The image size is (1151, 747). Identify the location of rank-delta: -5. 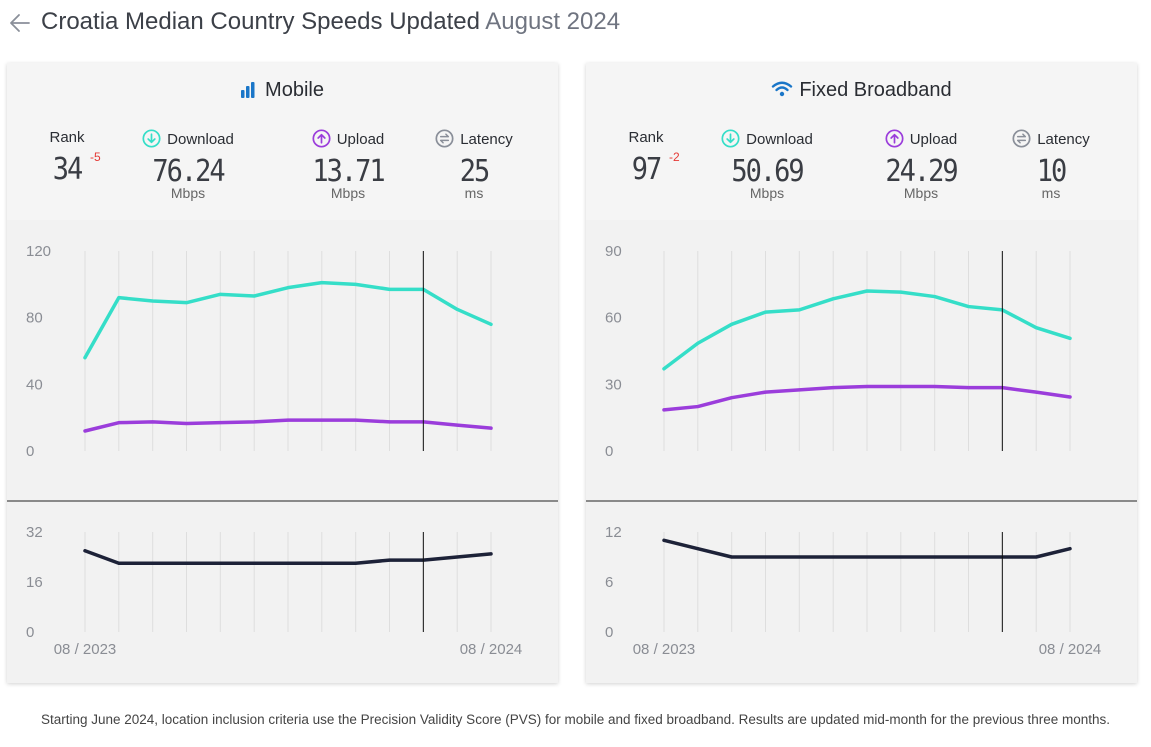
(95, 157).